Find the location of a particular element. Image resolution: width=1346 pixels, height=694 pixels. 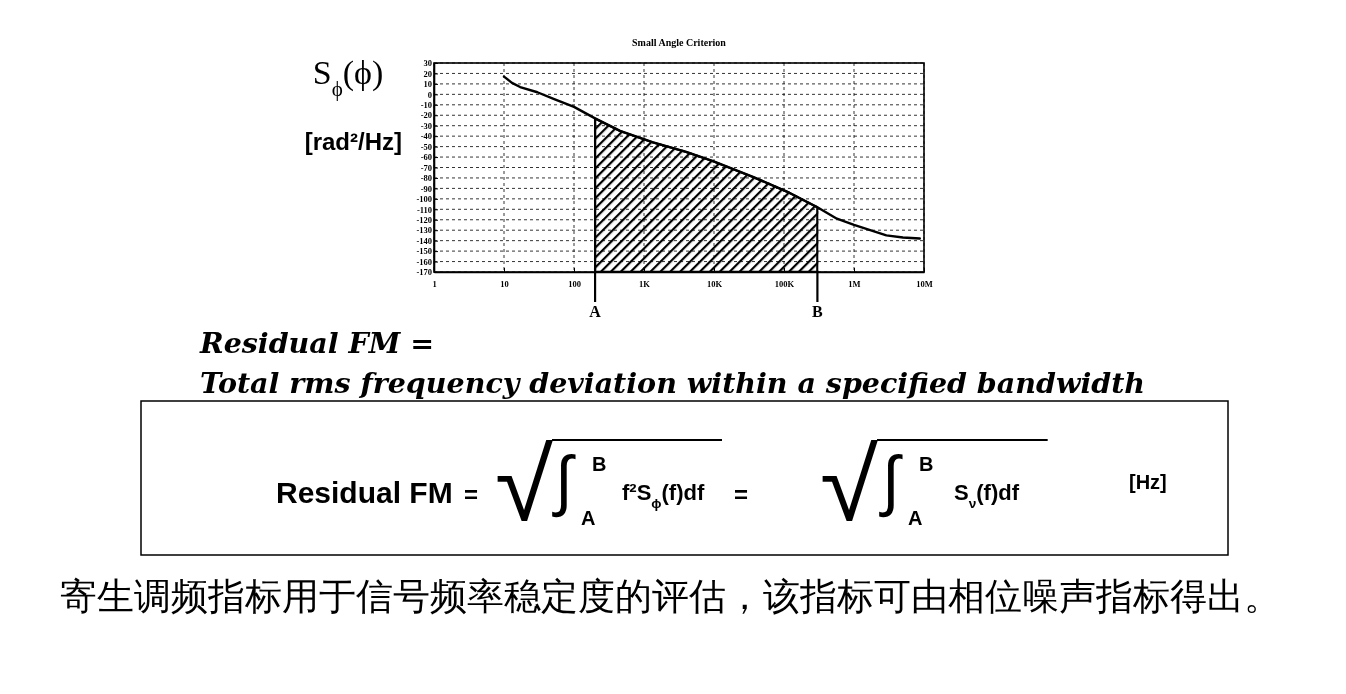

text: Residual FM = √∫BA f²S$_{ϕ}$(f)df = √∫BA S$_{ν}$(f)df [Hz] is located at coordinates (721, 485).